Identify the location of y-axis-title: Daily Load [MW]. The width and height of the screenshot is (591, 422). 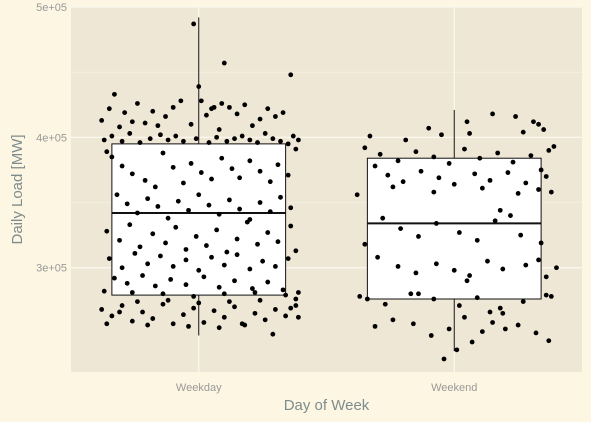
(17, 189).